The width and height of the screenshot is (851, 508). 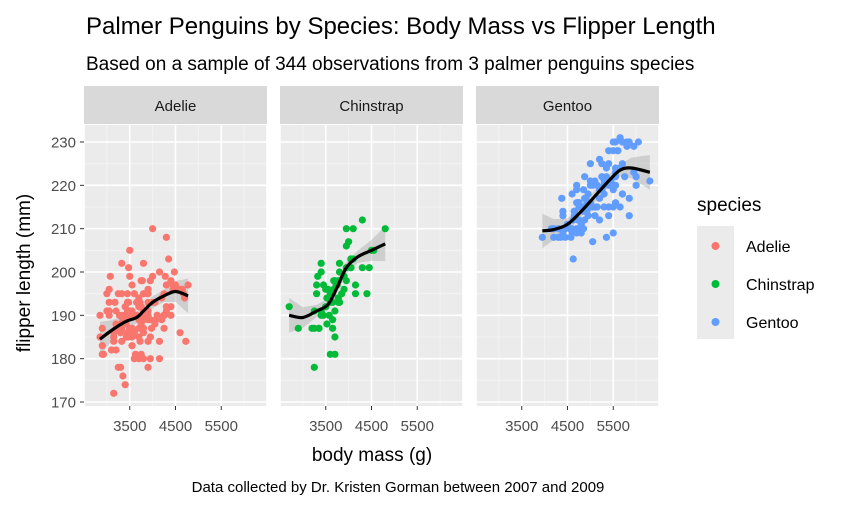 What do you see at coordinates (772, 323) in the screenshot?
I see `legend-label: Gentoo` at bounding box center [772, 323].